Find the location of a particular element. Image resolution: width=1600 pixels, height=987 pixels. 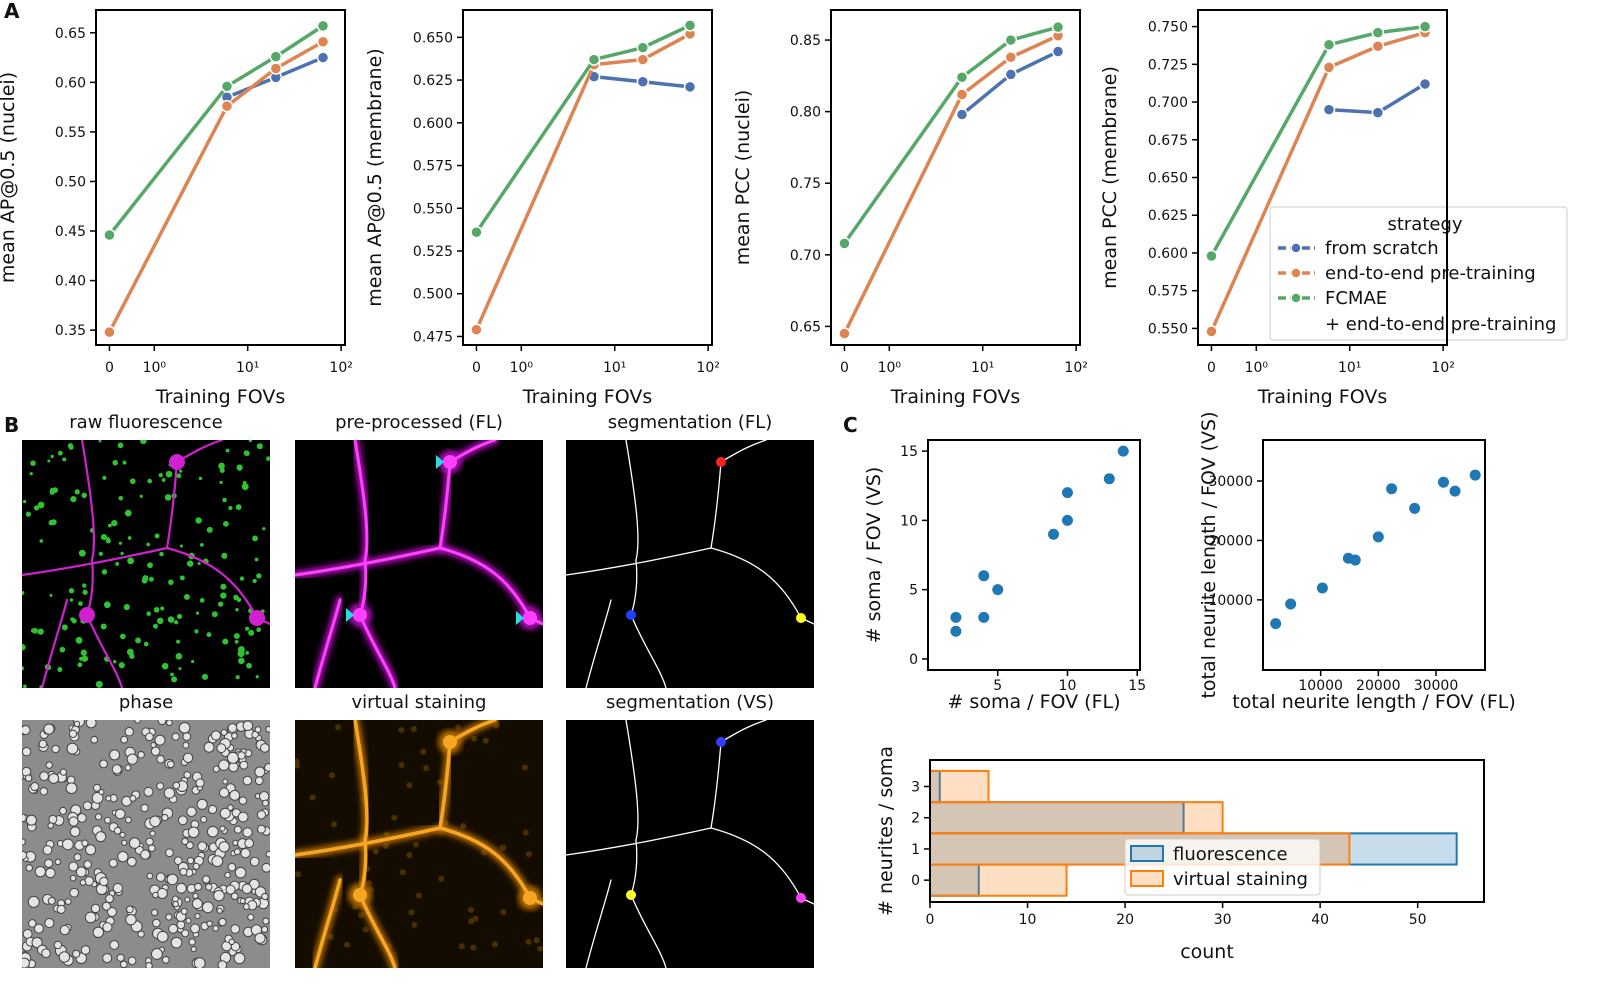

x-tick-label: 10² is located at coordinates (707, 368).